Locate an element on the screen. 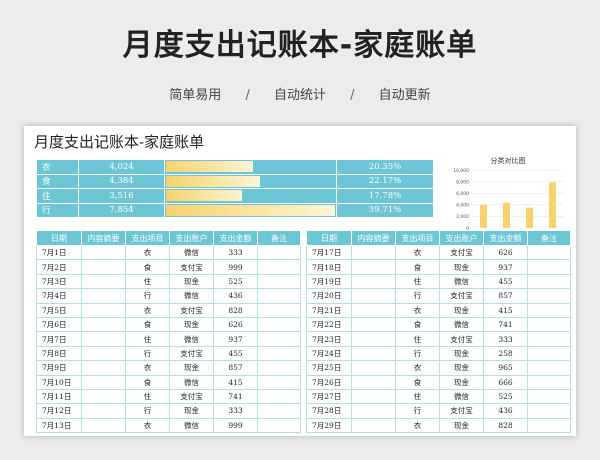  table-cell: 7月7日 is located at coordinates (59, 339).